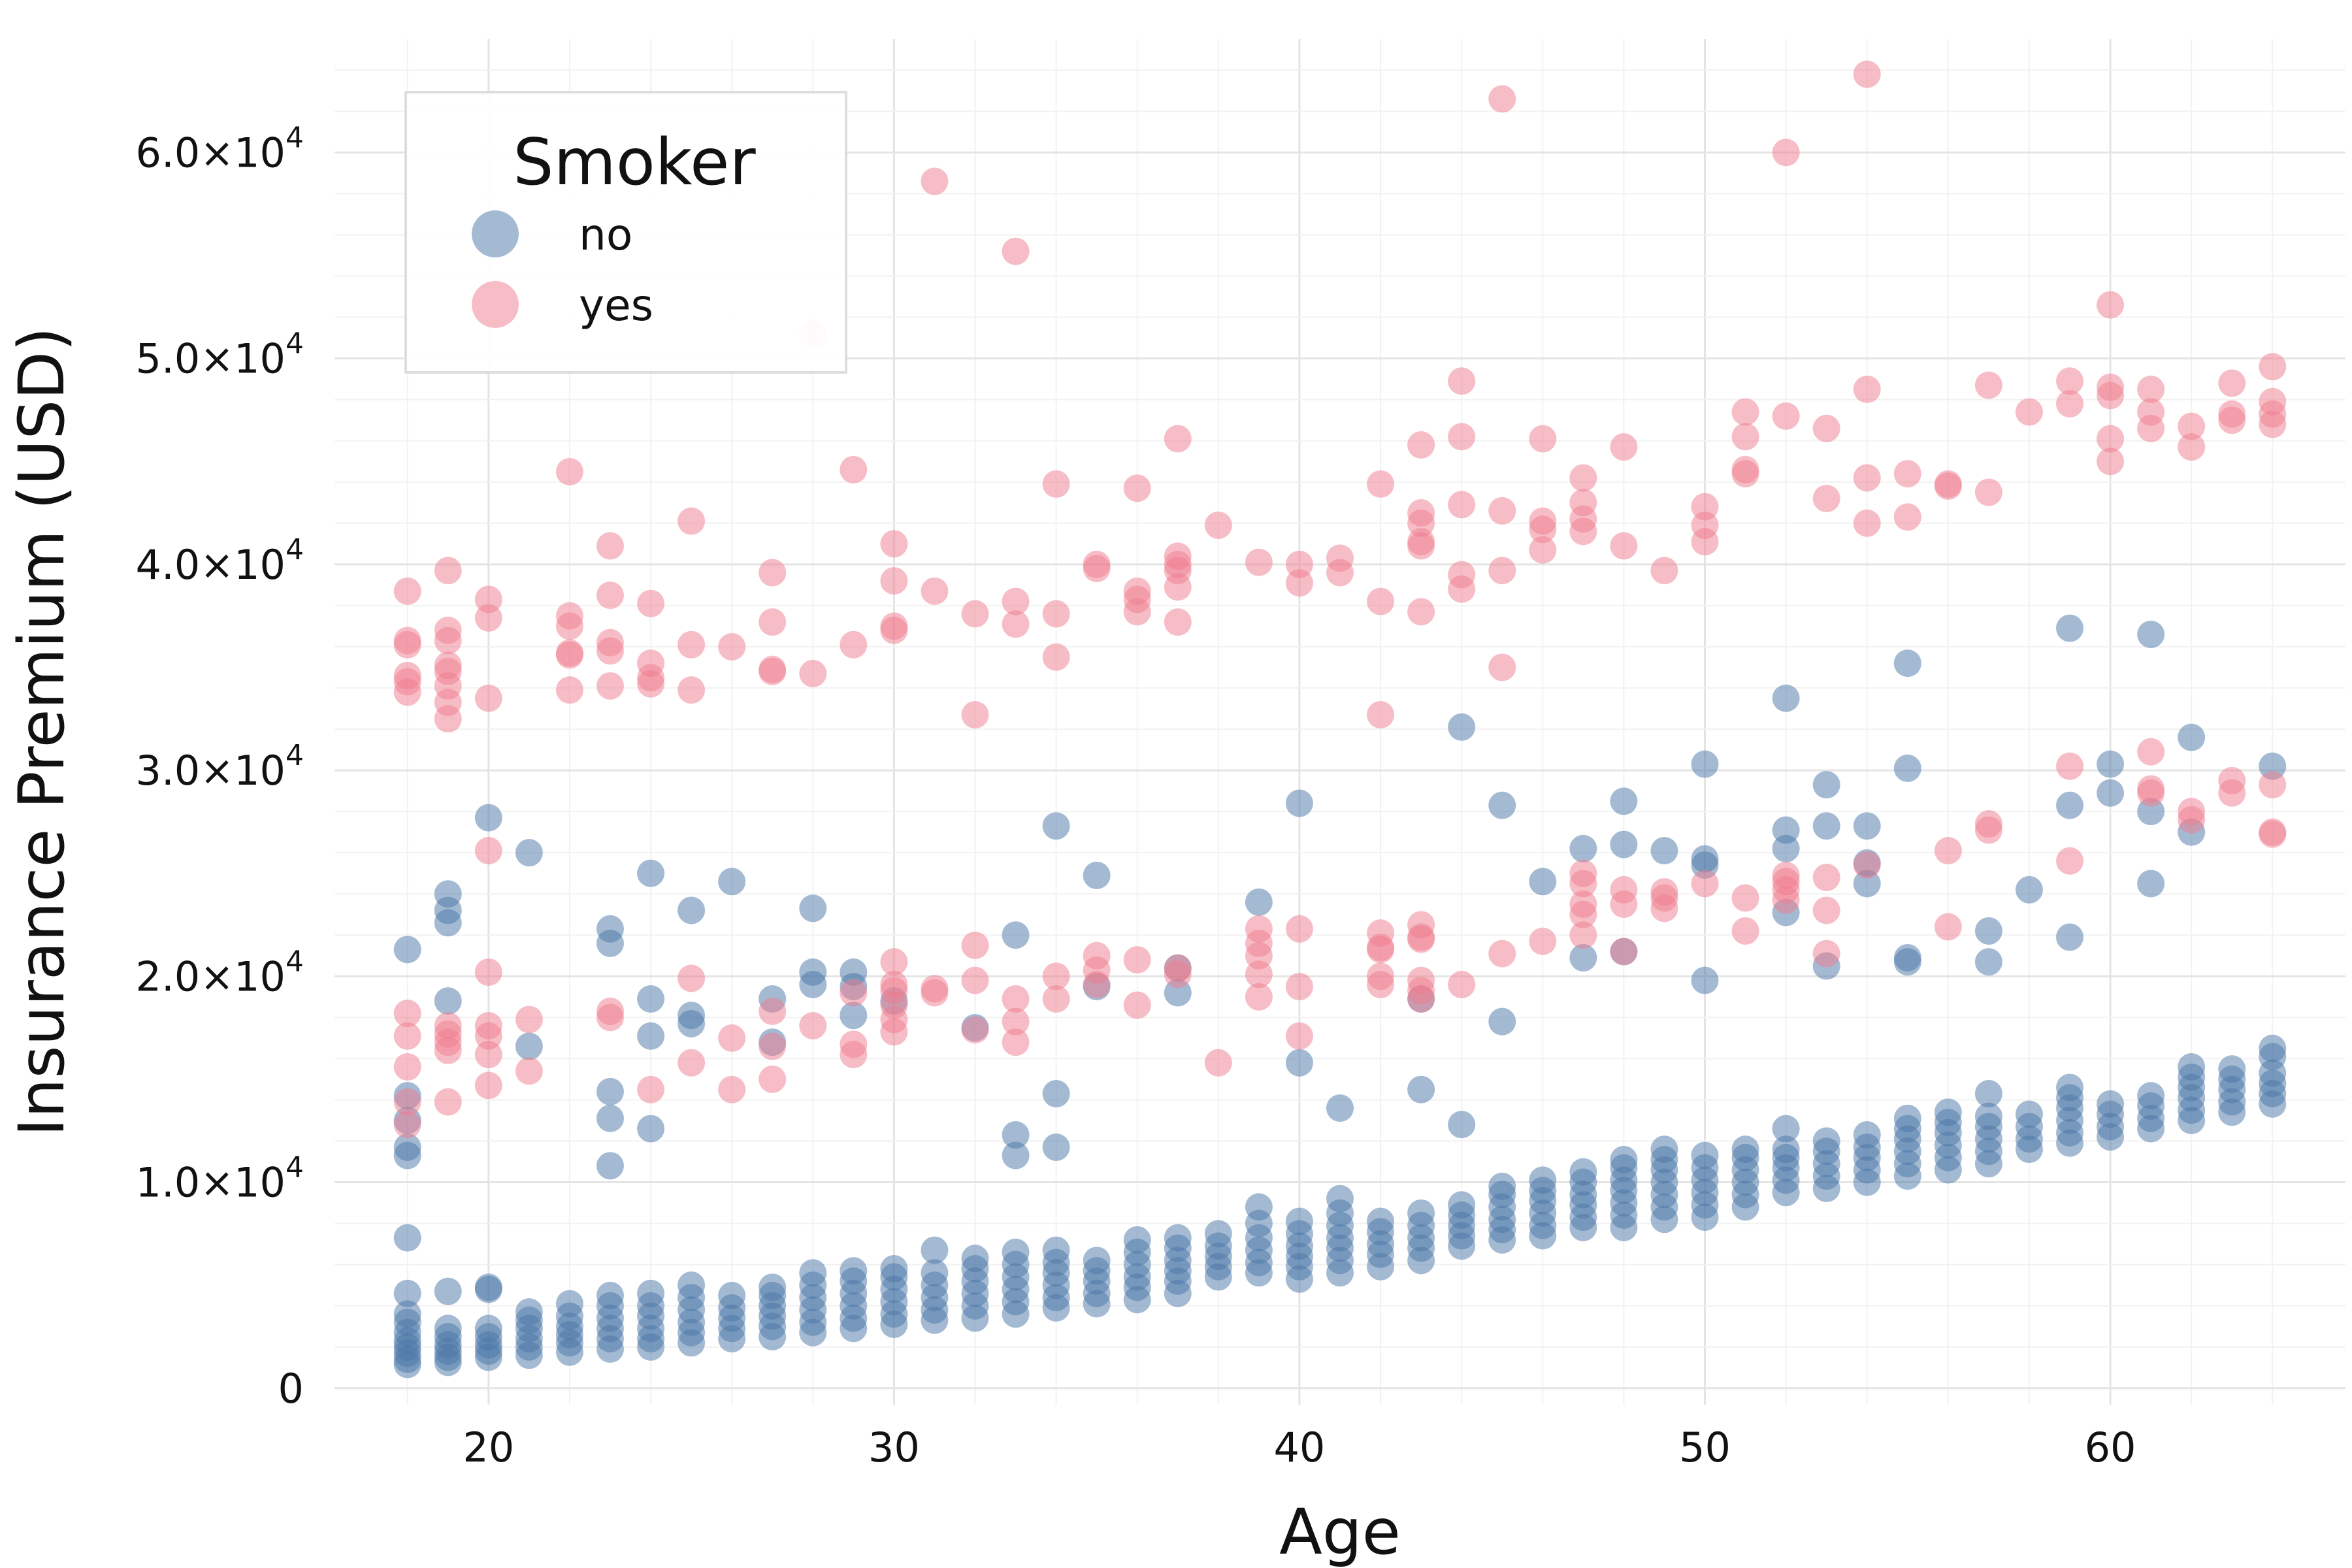  I want to click on x-tick-label: 40, so click(1299, 1447).